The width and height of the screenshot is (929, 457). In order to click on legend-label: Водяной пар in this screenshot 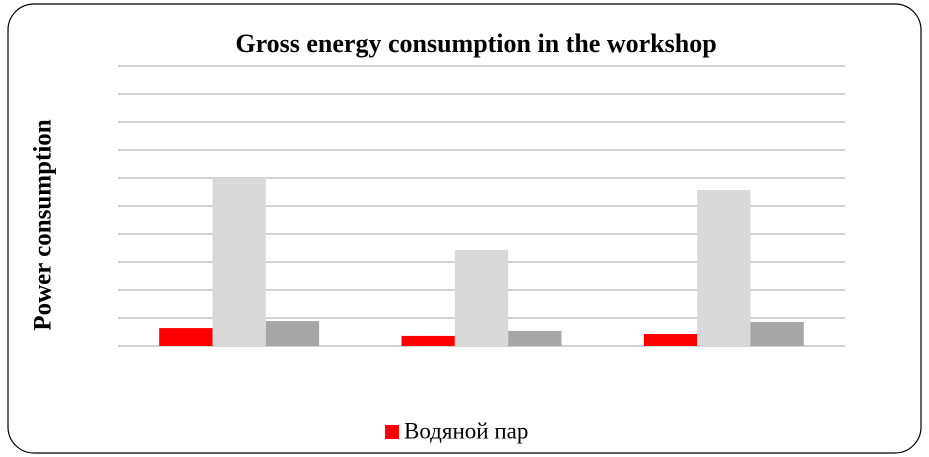, I will do `click(466, 430)`.